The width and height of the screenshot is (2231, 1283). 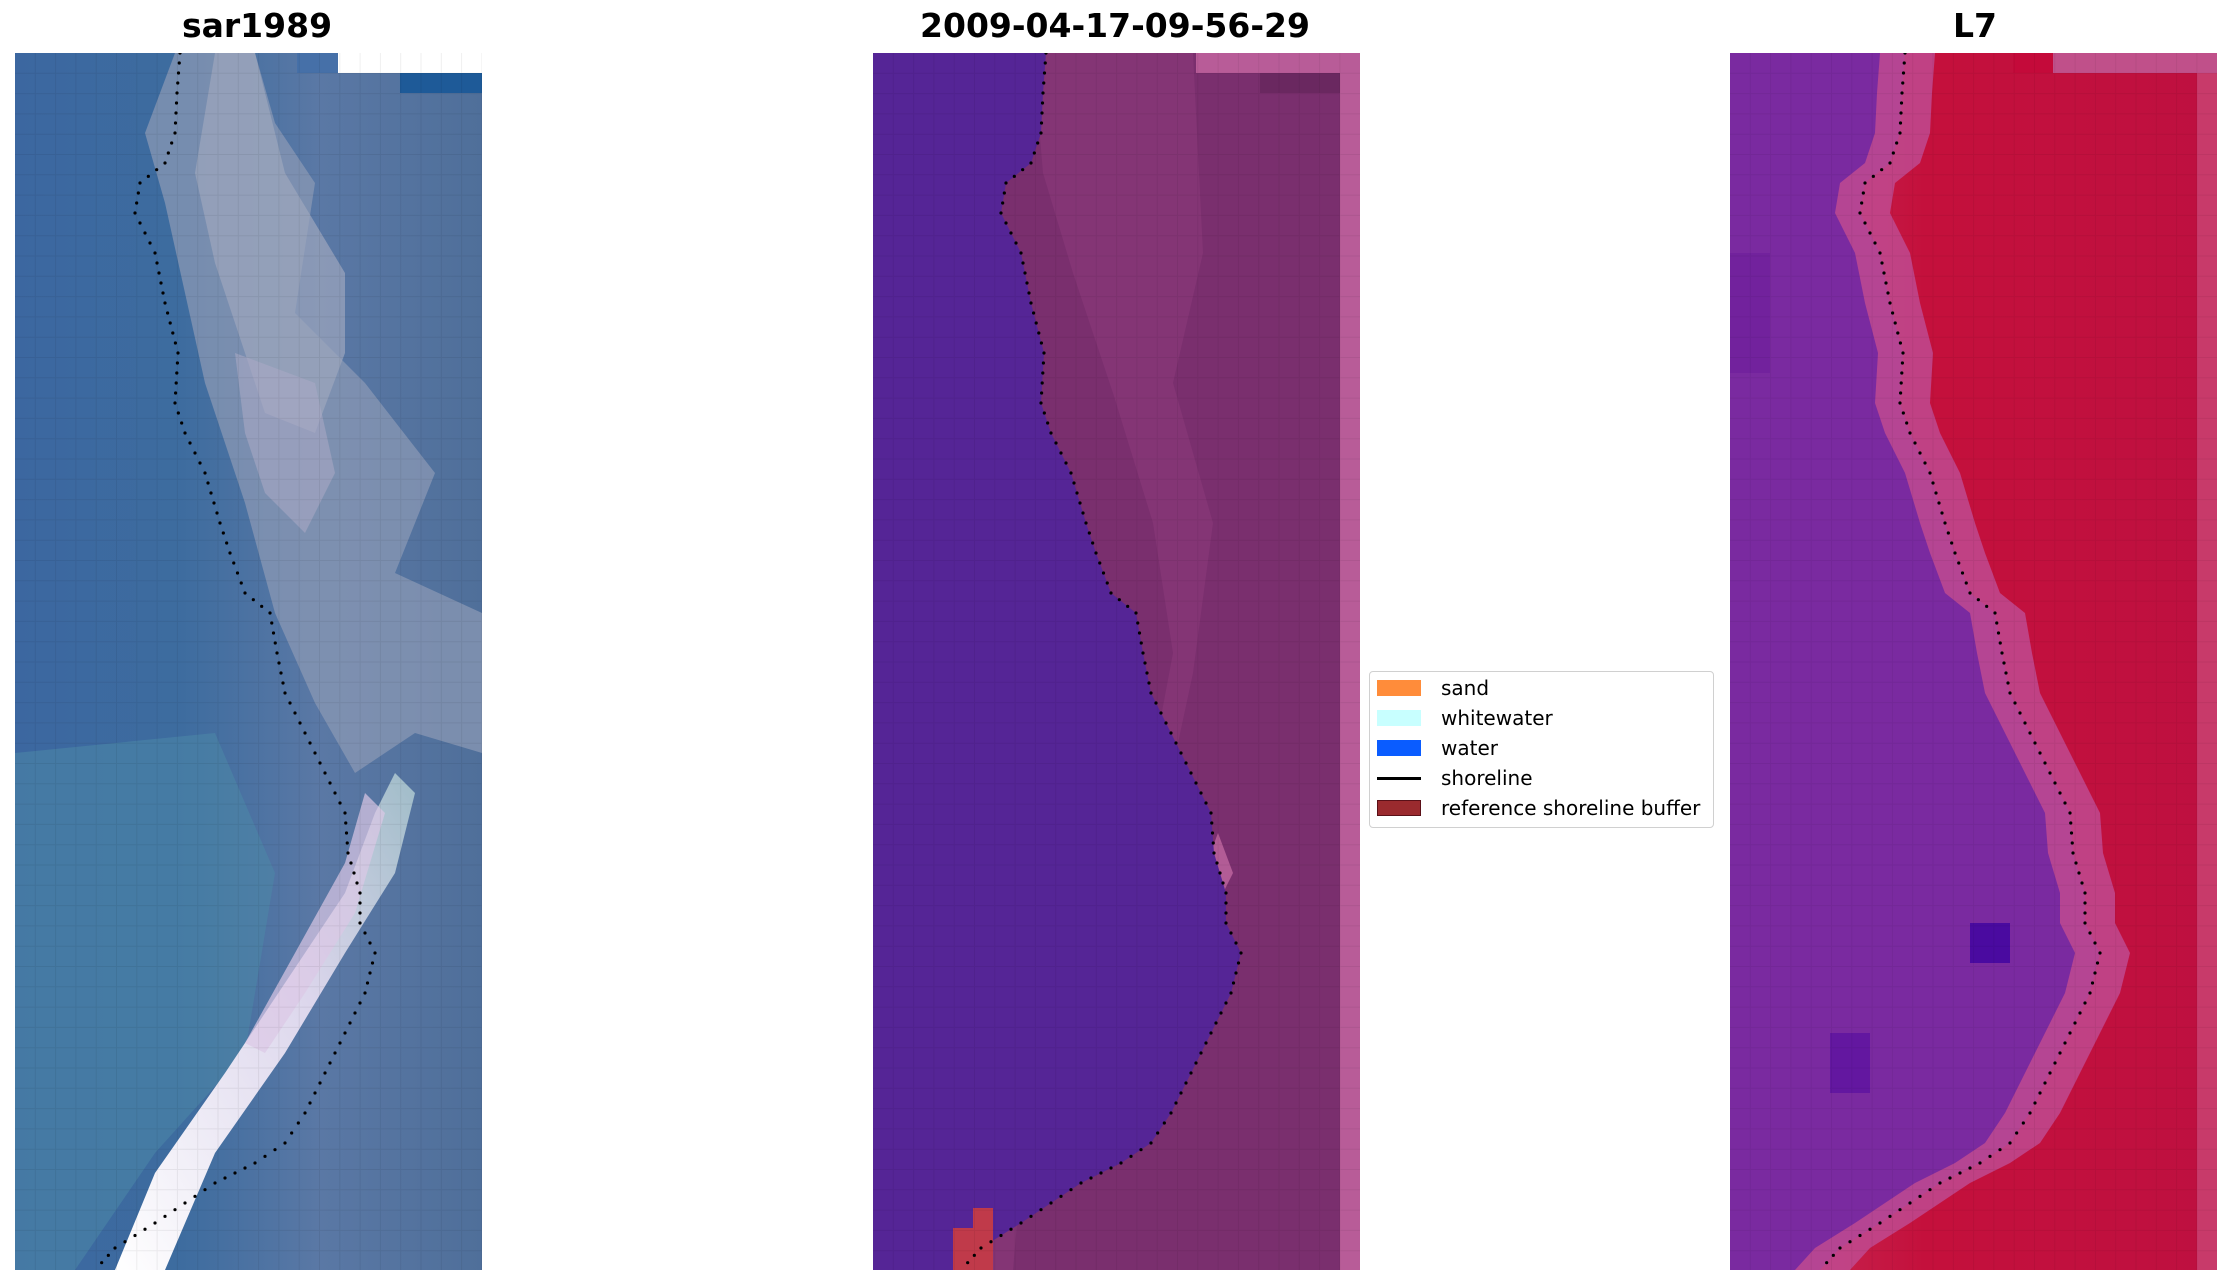 I want to click on legend-item-reference-buffer: reference shoreline buffer, so click(x=1538, y=808).